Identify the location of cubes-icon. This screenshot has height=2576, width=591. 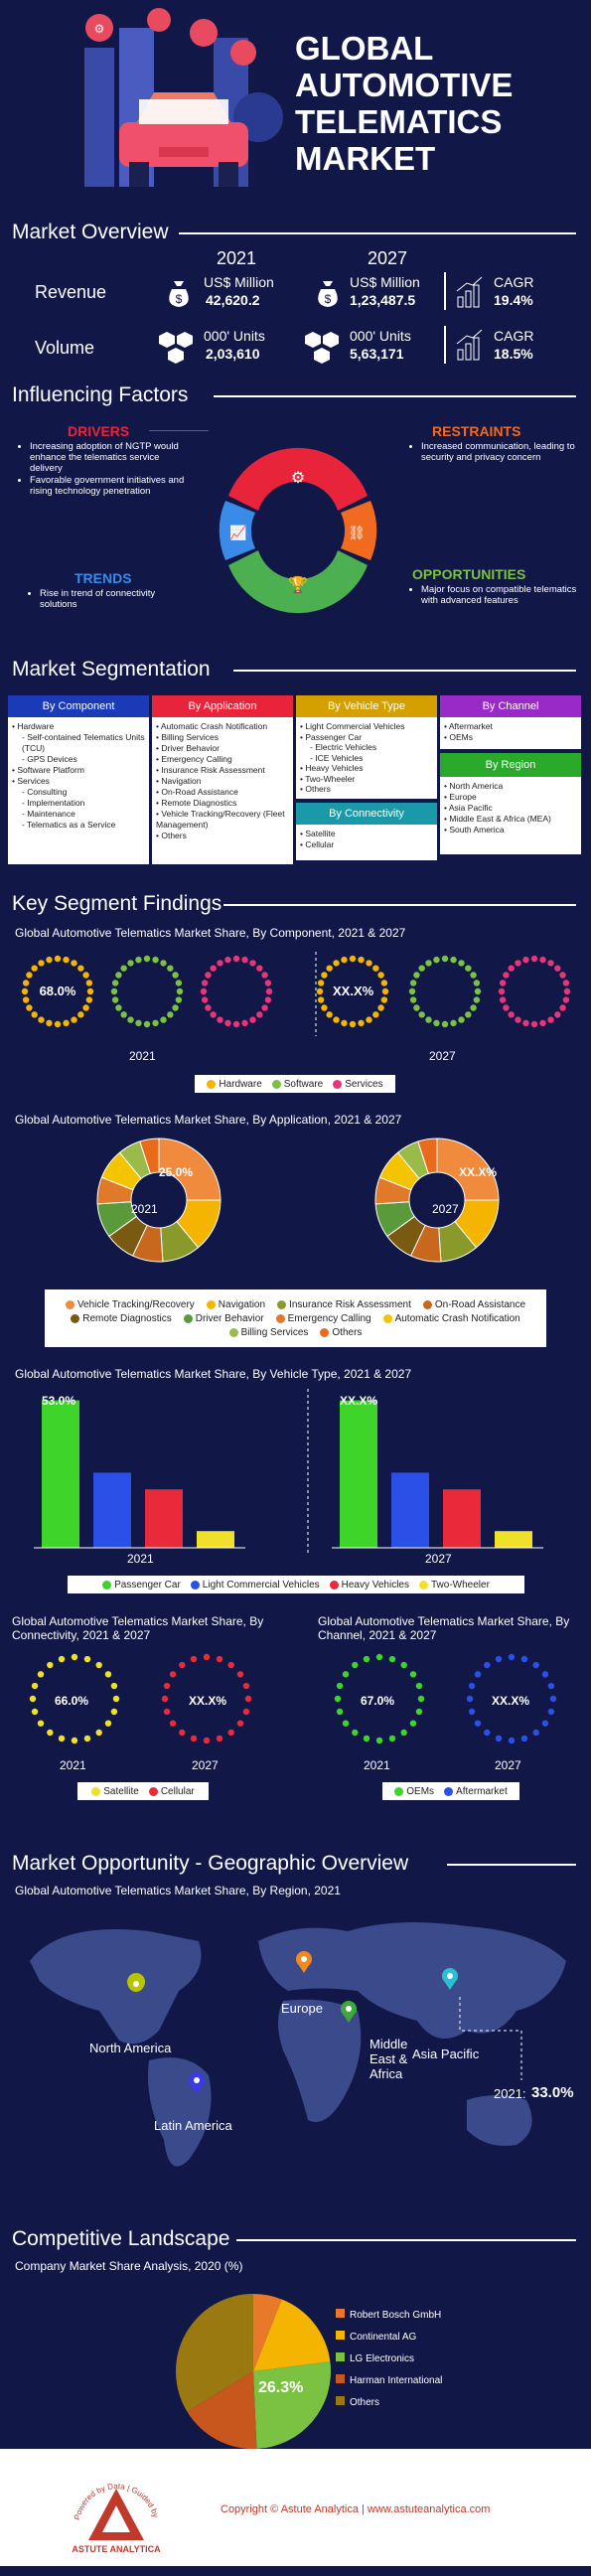
(177, 348).